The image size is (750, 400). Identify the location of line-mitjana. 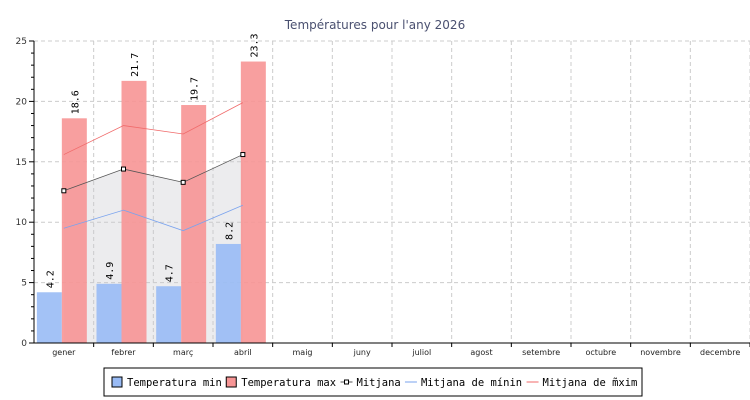
(153, 173).